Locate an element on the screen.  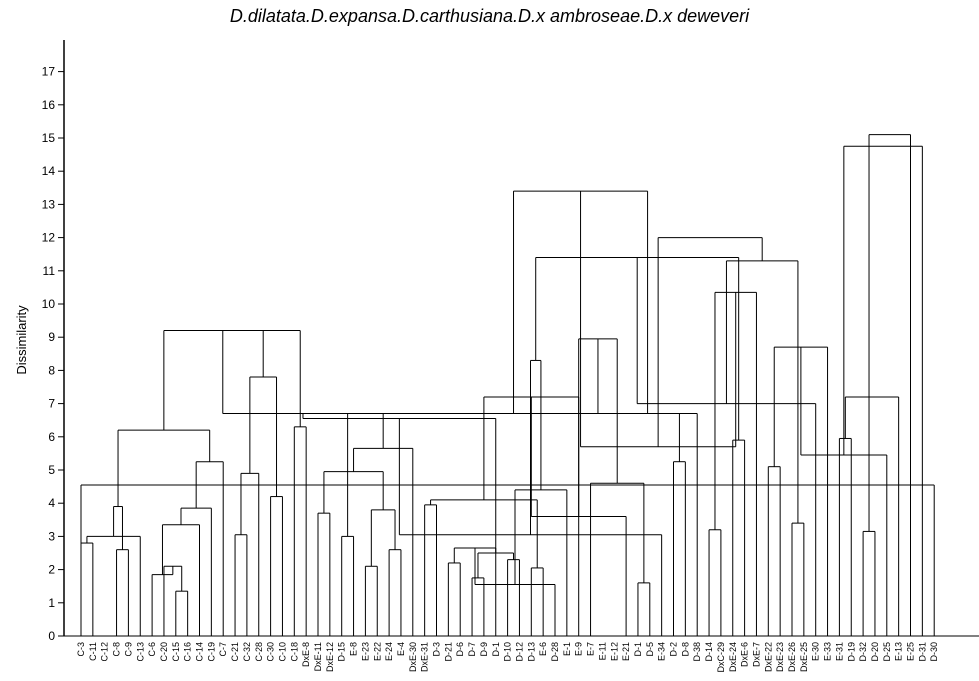
leaf-label: C-10 is located at coordinates (282, 652).